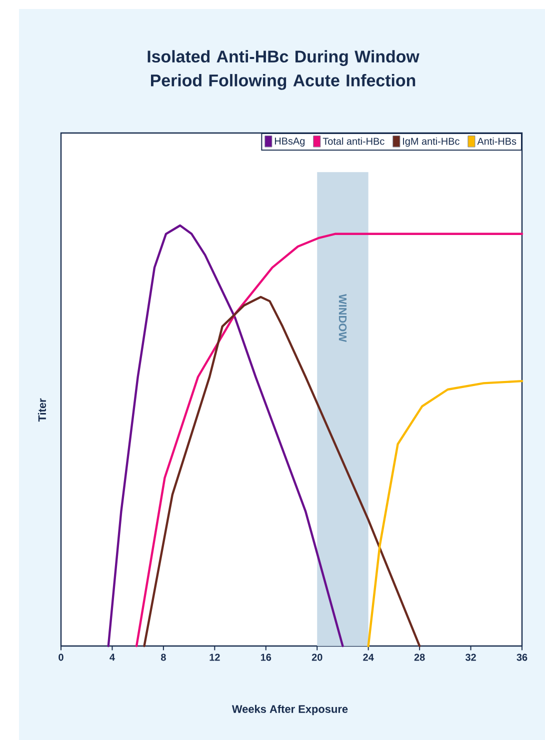 The width and height of the screenshot is (545, 740). Describe the element at coordinates (522, 657) in the screenshot. I see `x-tick-label: 36` at that location.